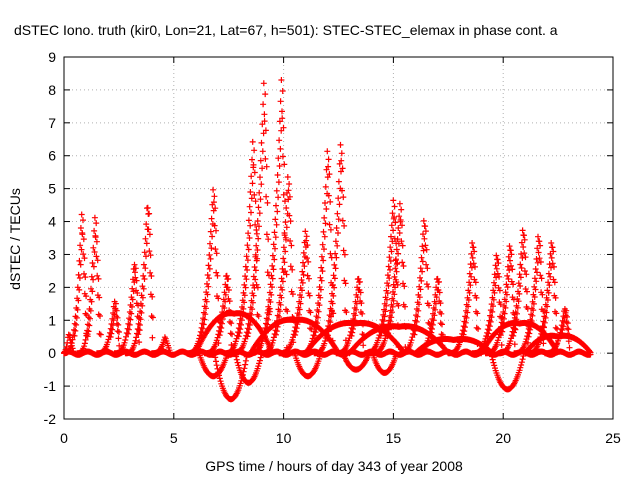 The image size is (640, 480). What do you see at coordinates (503, 438) in the screenshot?
I see `x-tick-label: 20` at bounding box center [503, 438].